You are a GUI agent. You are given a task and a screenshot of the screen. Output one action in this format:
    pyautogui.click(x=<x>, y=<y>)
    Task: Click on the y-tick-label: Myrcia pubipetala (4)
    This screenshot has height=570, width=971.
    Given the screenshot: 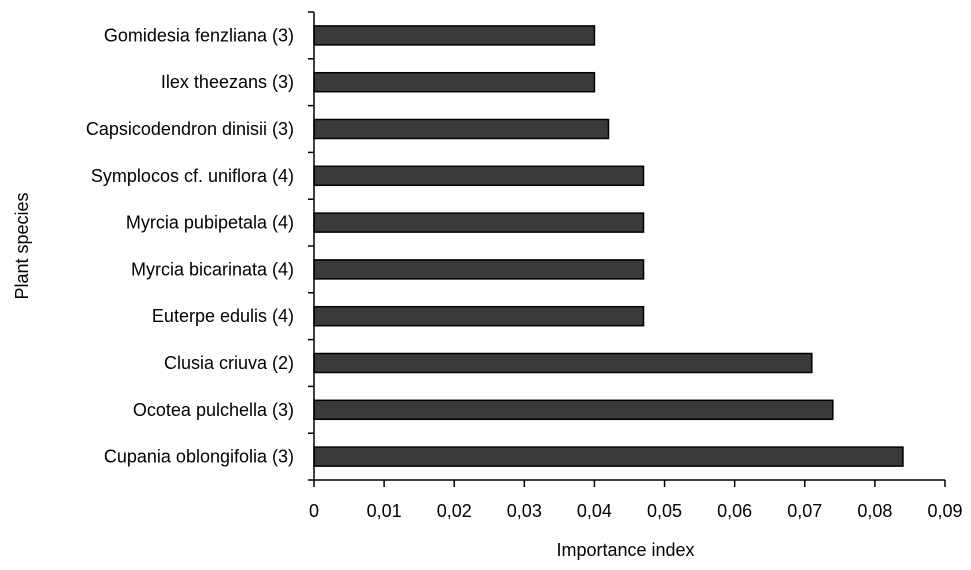 What is the action you would take?
    pyautogui.click(x=210, y=223)
    